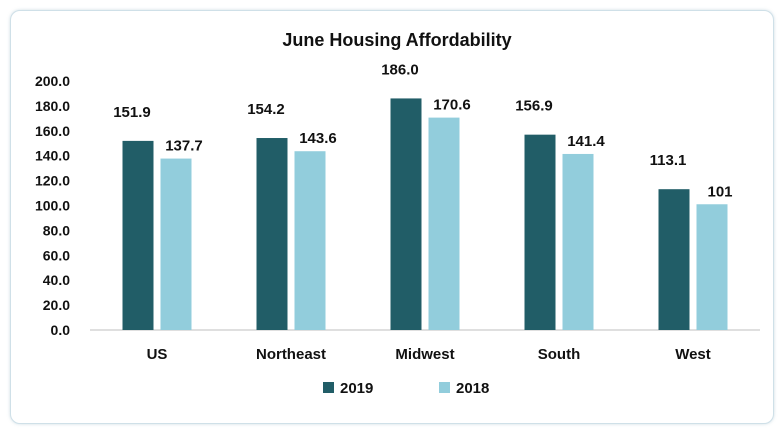  Describe the element at coordinates (534, 106) in the screenshot. I see `data-label: 156.9` at that location.